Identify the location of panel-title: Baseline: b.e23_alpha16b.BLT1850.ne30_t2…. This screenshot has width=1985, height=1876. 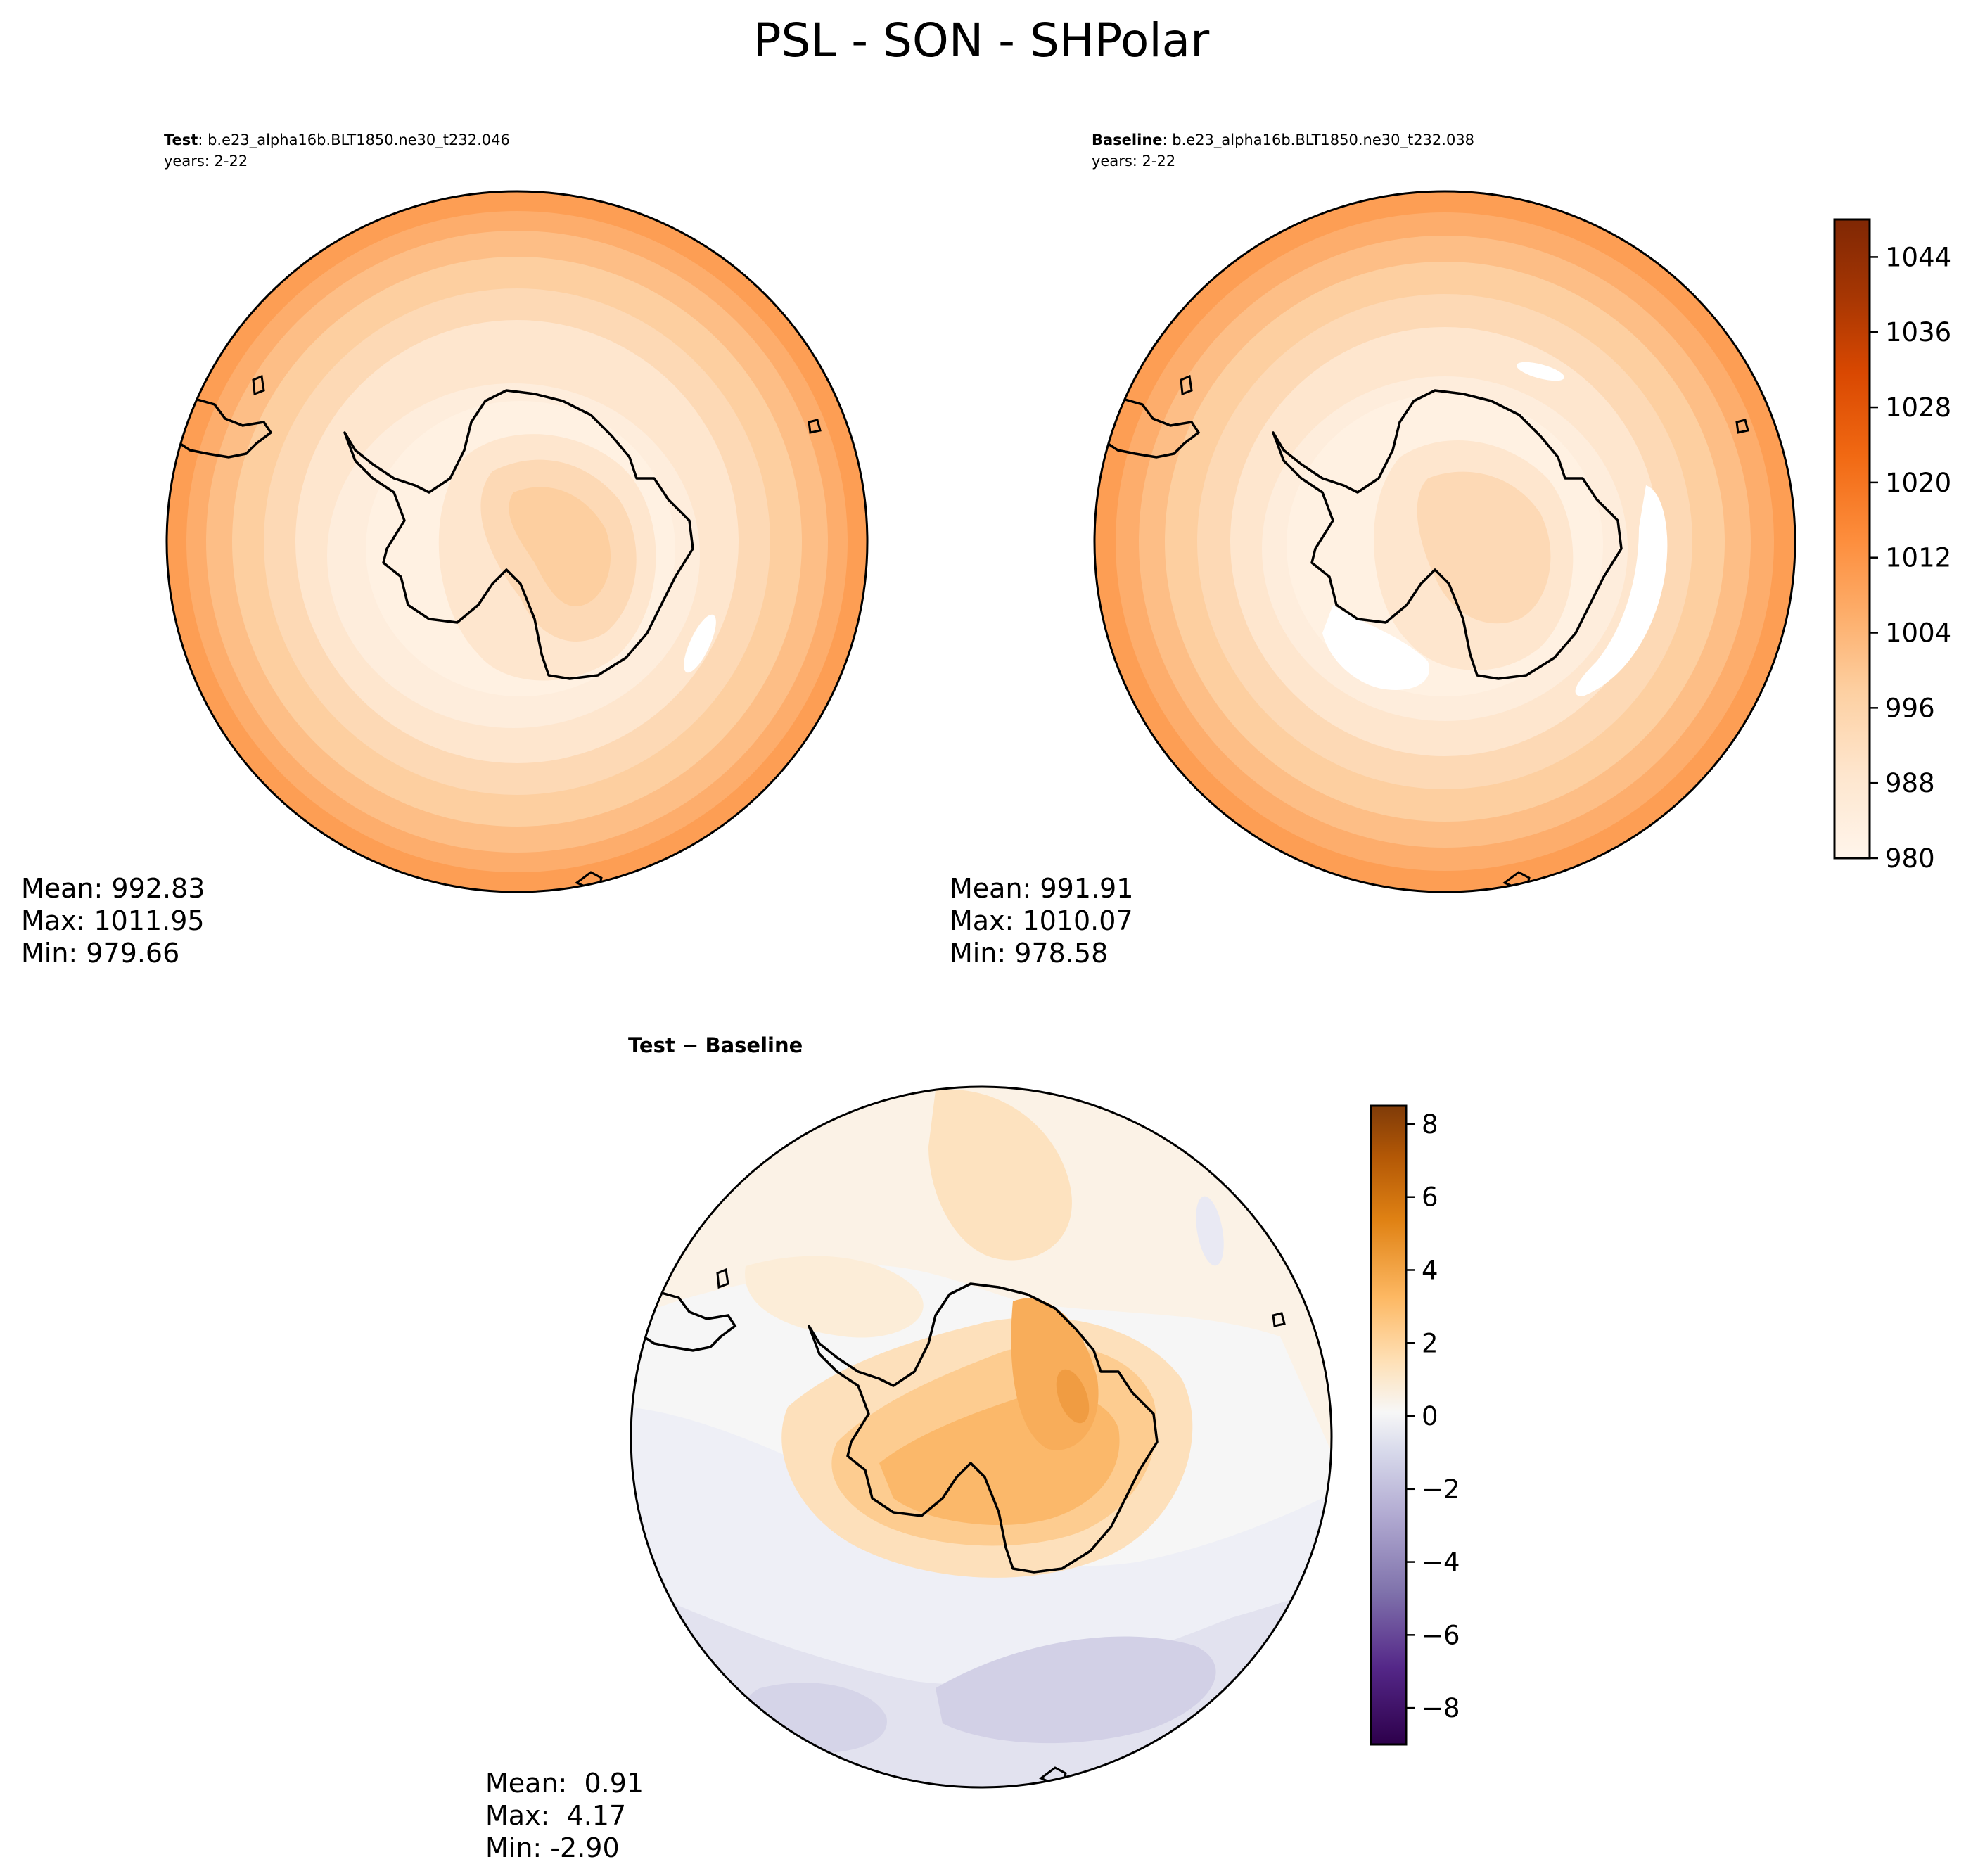
(1283, 140).